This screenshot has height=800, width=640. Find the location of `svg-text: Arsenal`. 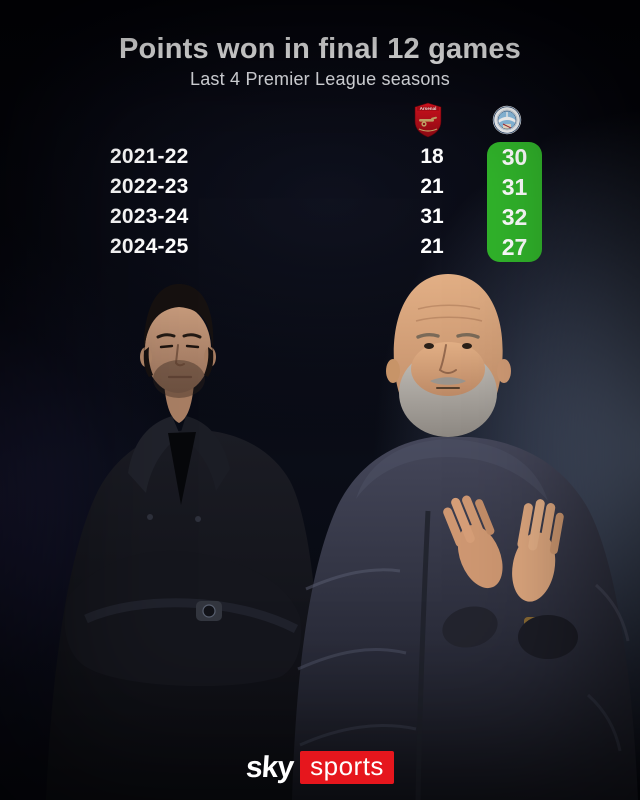

svg-text: Arsenal is located at coordinates (428, 108).